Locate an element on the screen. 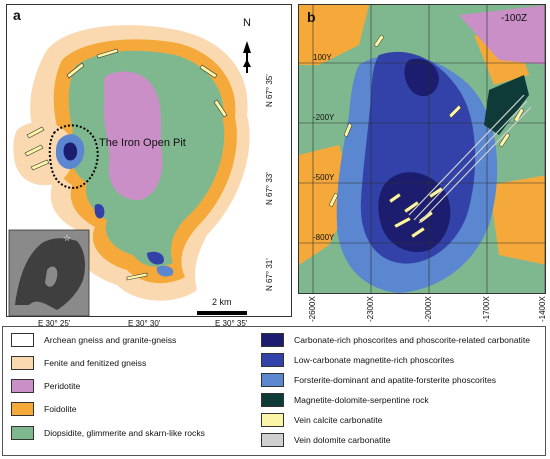 The height and width of the screenshot is (459, 550). peridotite-area is located at coordinates (133, 135).